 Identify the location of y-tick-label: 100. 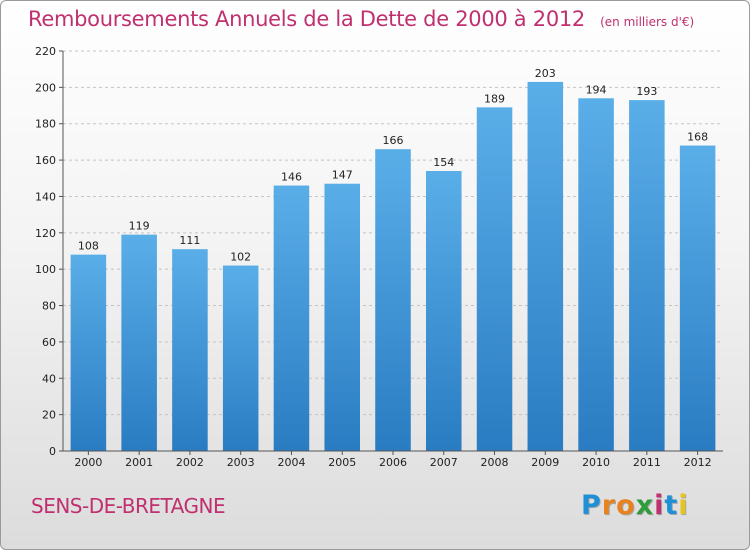
(45, 269).